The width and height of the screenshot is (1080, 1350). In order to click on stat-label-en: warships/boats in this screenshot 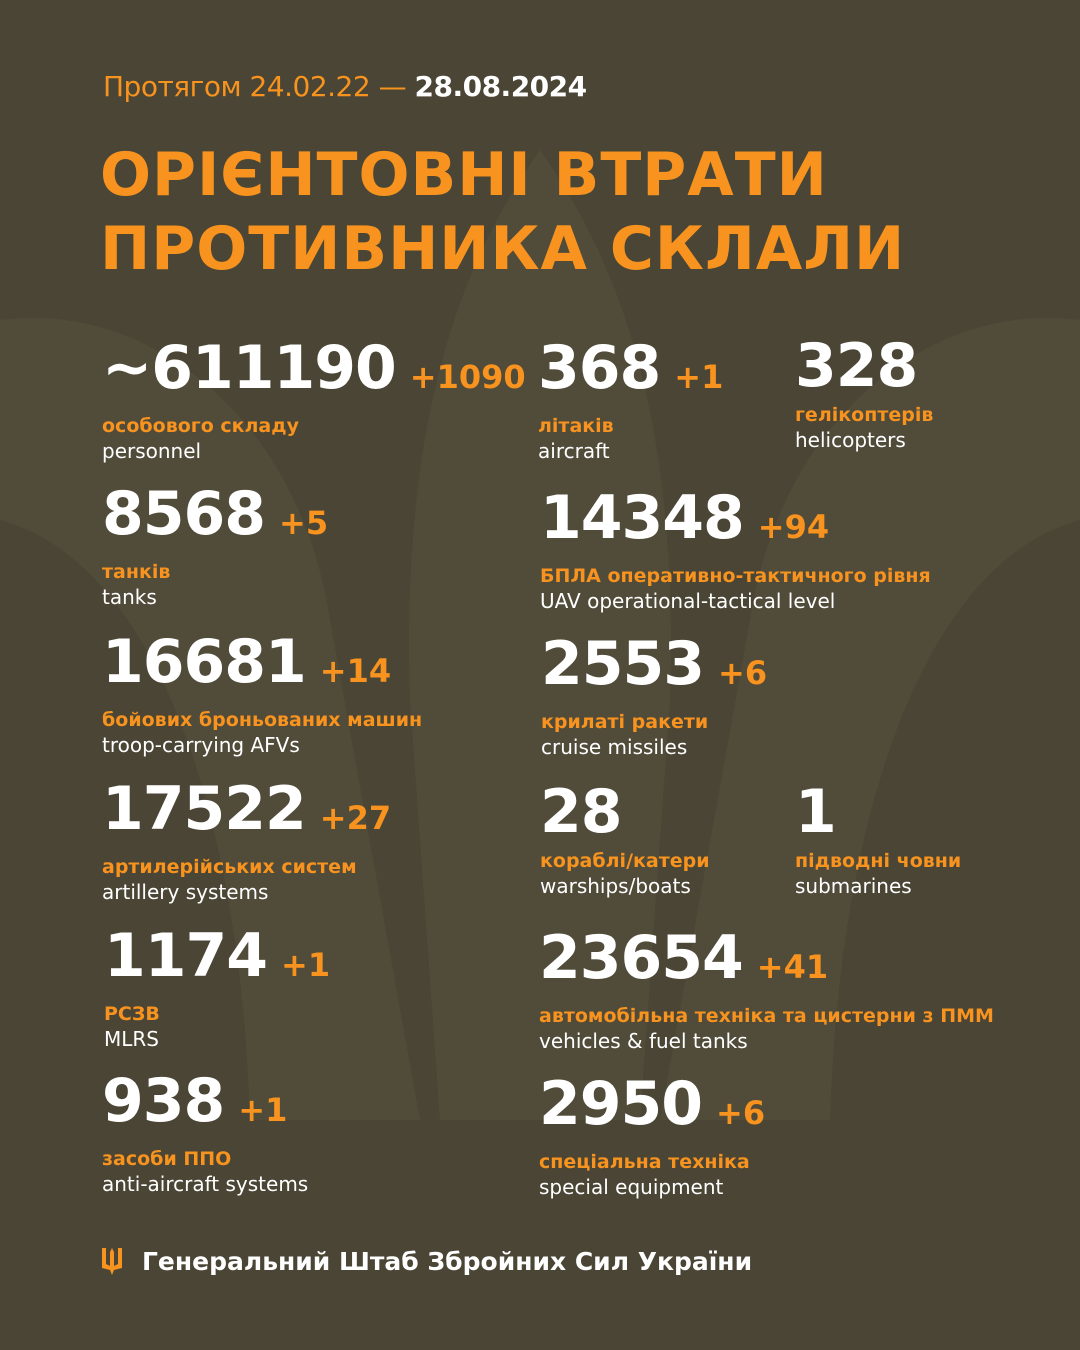, I will do `click(615, 886)`.